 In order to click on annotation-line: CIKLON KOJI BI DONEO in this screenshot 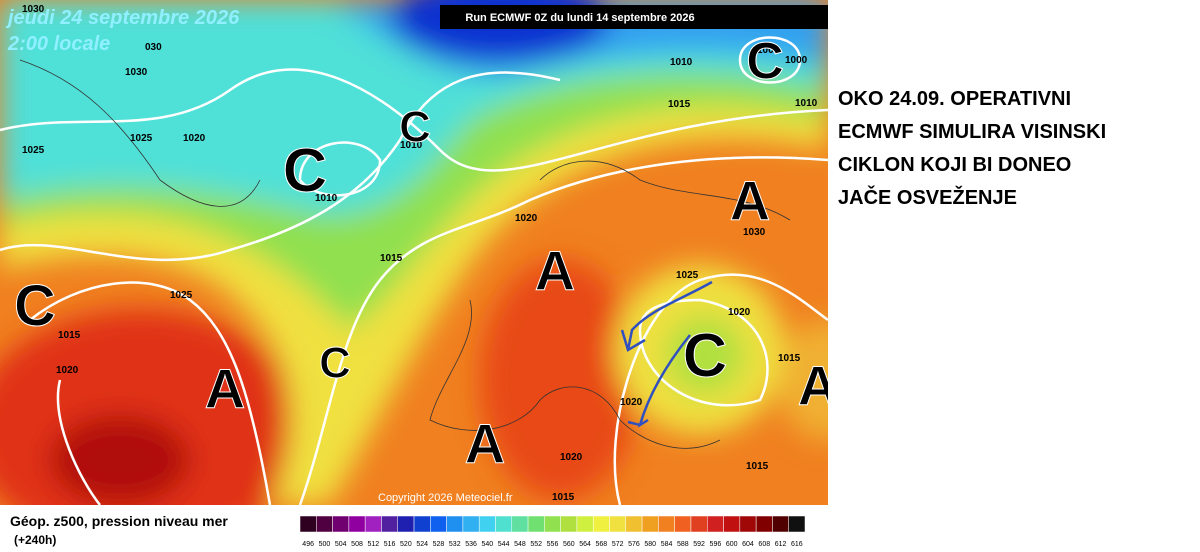, I will do `click(955, 165)`.